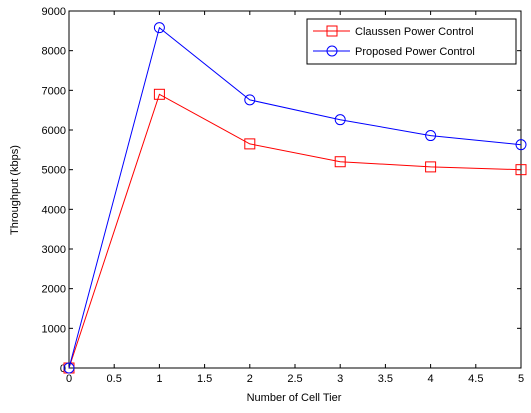  Describe the element at coordinates (250, 379) in the screenshot. I see `x-tick-label: 2` at that location.